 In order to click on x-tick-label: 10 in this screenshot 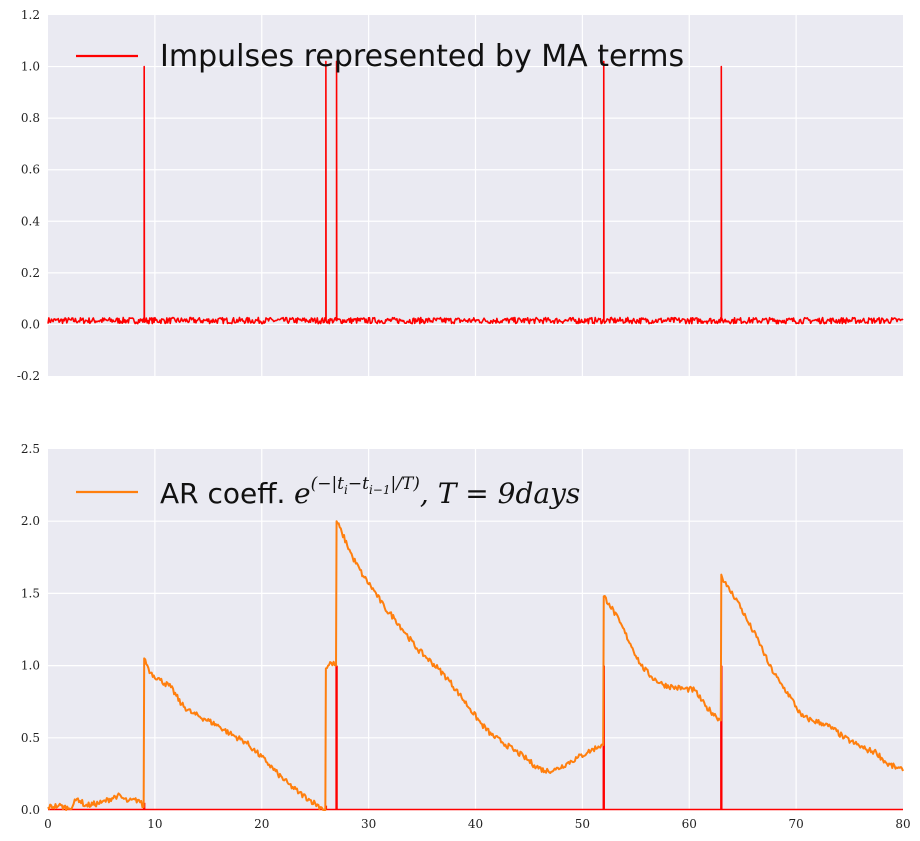, I will do `click(154, 824)`.